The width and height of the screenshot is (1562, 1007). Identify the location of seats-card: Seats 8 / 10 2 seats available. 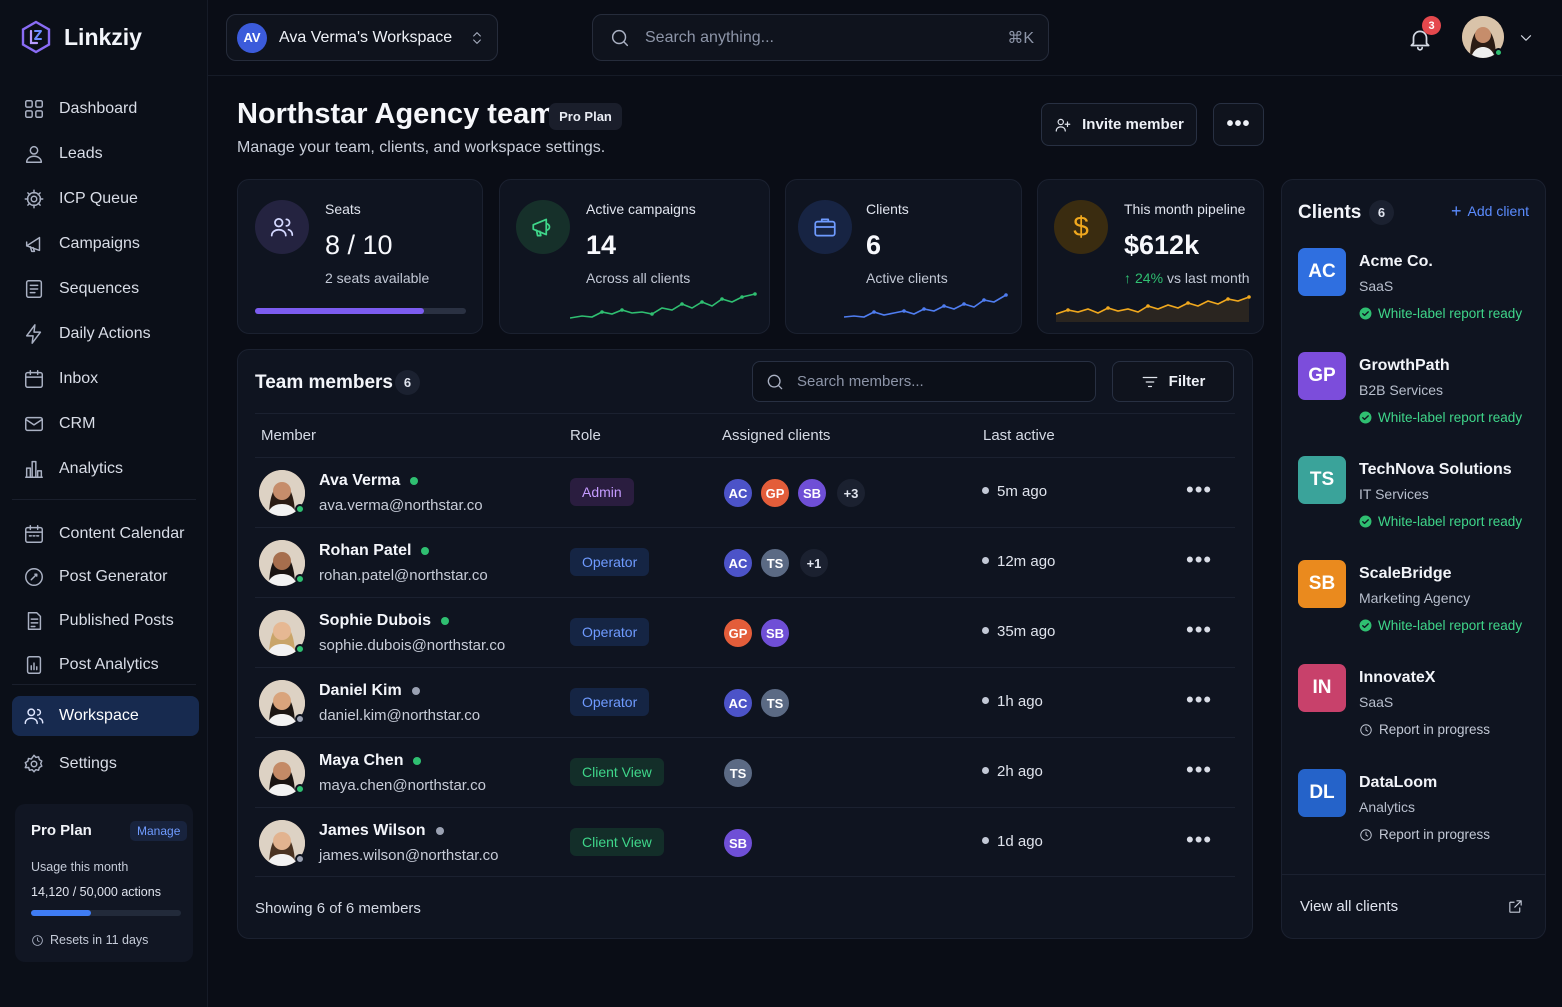
(360, 256).